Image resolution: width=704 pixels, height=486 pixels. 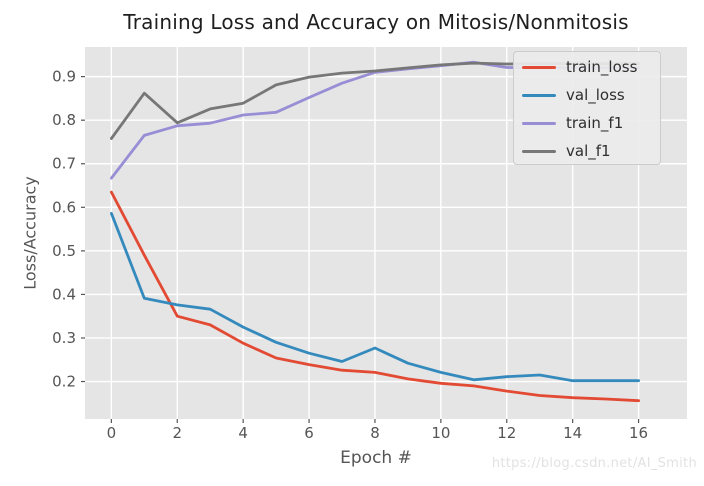 What do you see at coordinates (572, 433) in the screenshot?
I see `x-tick-label-14: 14` at bounding box center [572, 433].